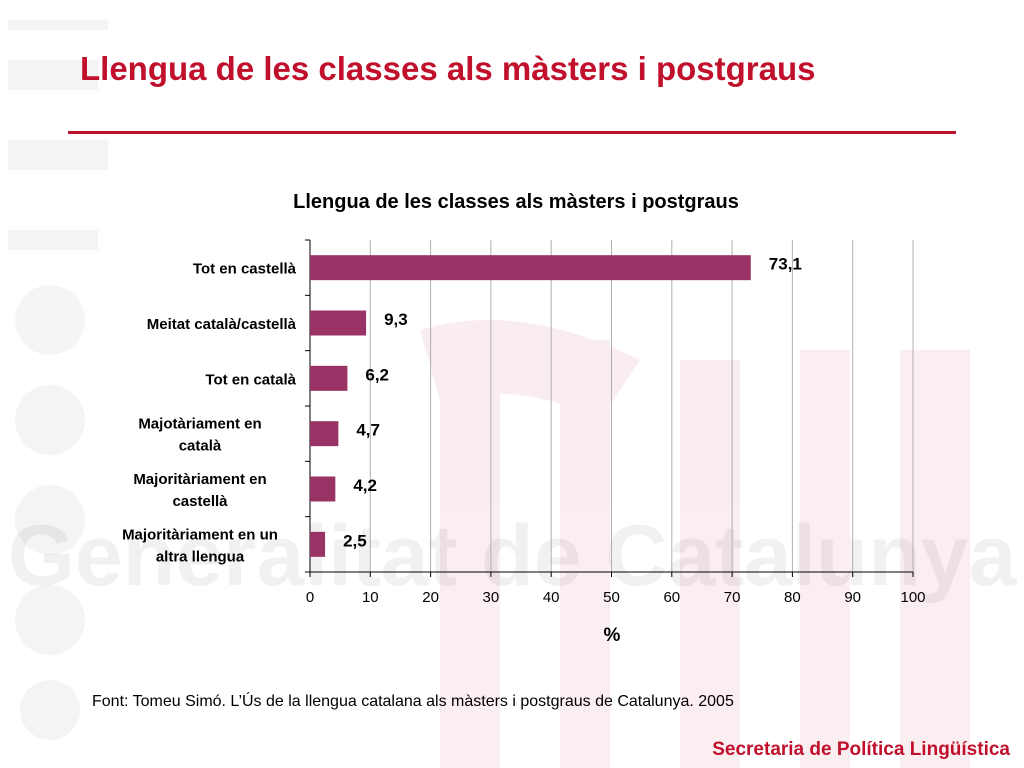  What do you see at coordinates (365, 485) in the screenshot?
I see `data-label: 4,2` at bounding box center [365, 485].